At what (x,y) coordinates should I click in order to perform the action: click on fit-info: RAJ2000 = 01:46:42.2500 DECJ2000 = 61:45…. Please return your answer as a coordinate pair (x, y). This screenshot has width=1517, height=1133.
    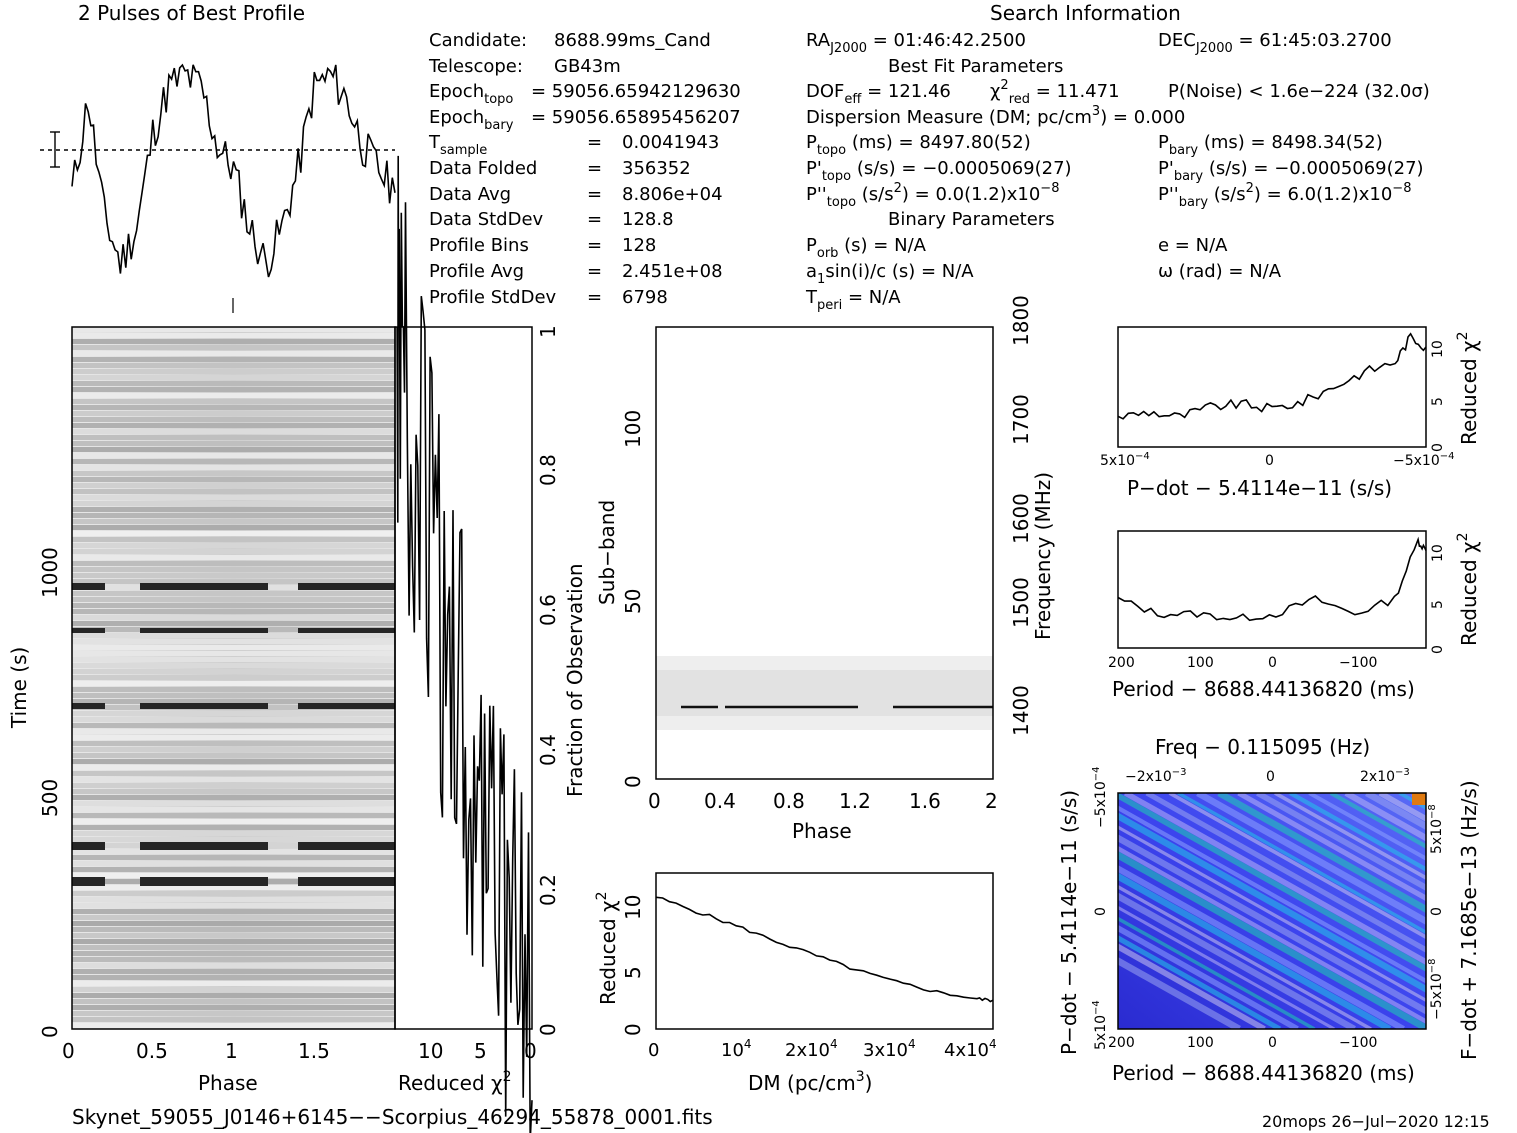
    Looking at the image, I should click on (1117, 171).